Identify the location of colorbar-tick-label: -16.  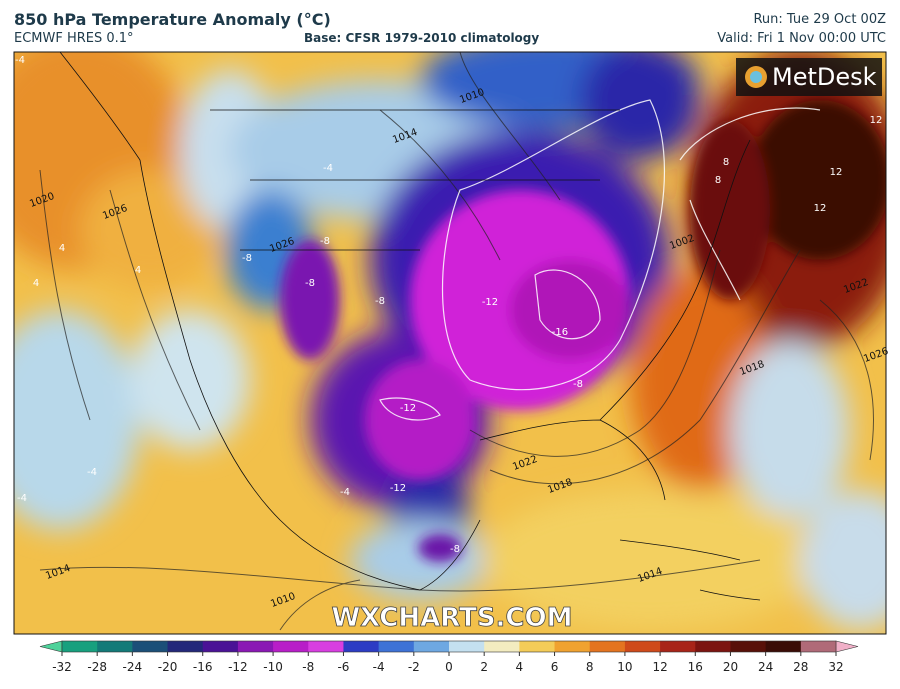
(203, 667).